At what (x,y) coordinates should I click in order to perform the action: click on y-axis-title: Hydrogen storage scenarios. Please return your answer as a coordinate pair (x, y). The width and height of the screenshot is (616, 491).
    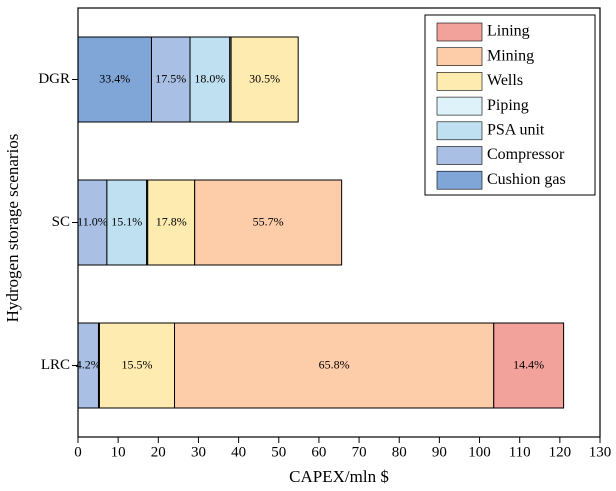
    Looking at the image, I should click on (12, 228).